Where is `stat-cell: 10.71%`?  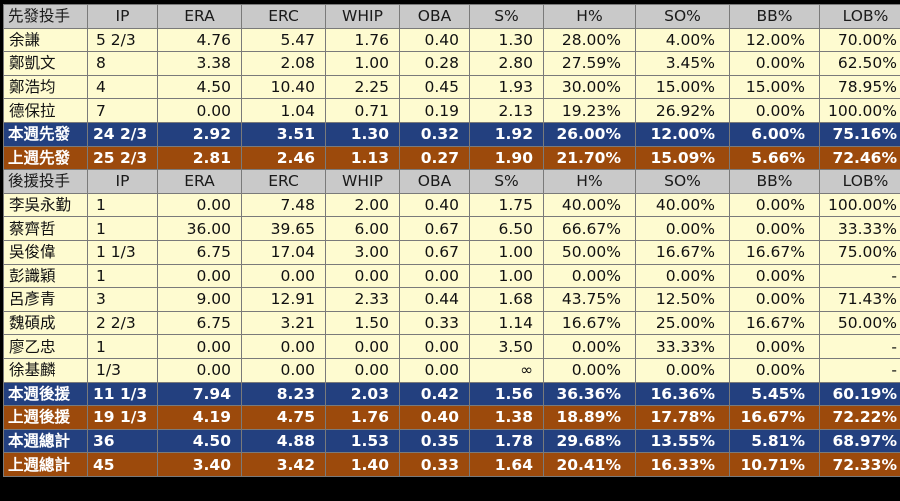
stat-cell: 10.71% is located at coordinates (774, 464).